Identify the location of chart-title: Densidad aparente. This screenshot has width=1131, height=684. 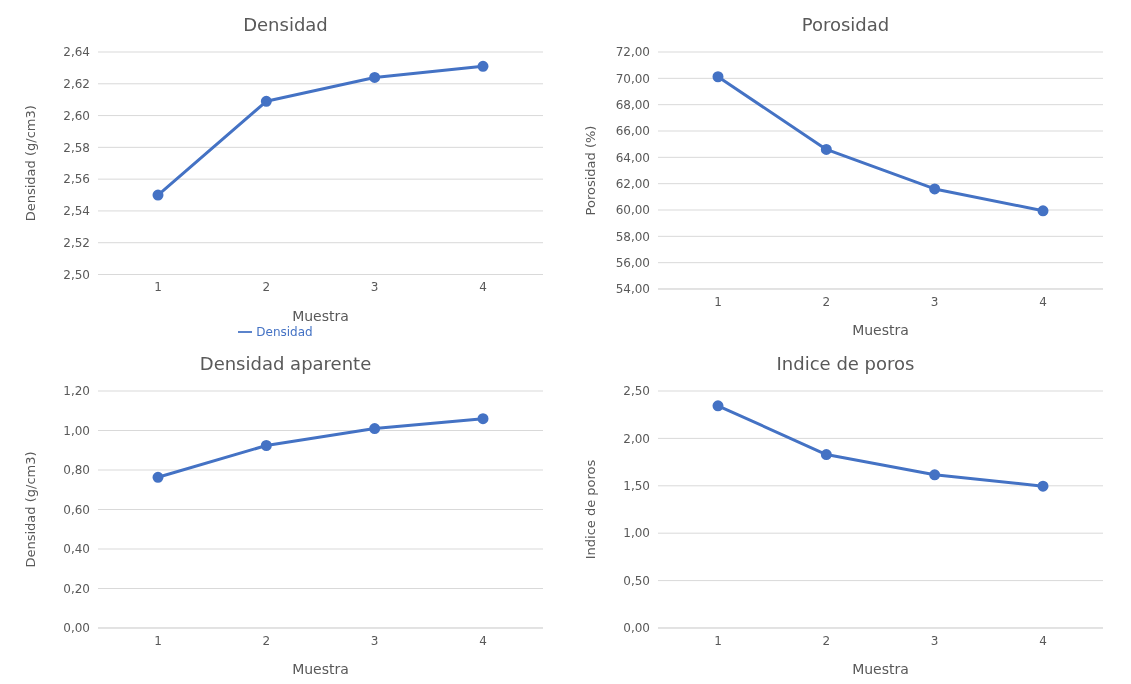
(285, 364).